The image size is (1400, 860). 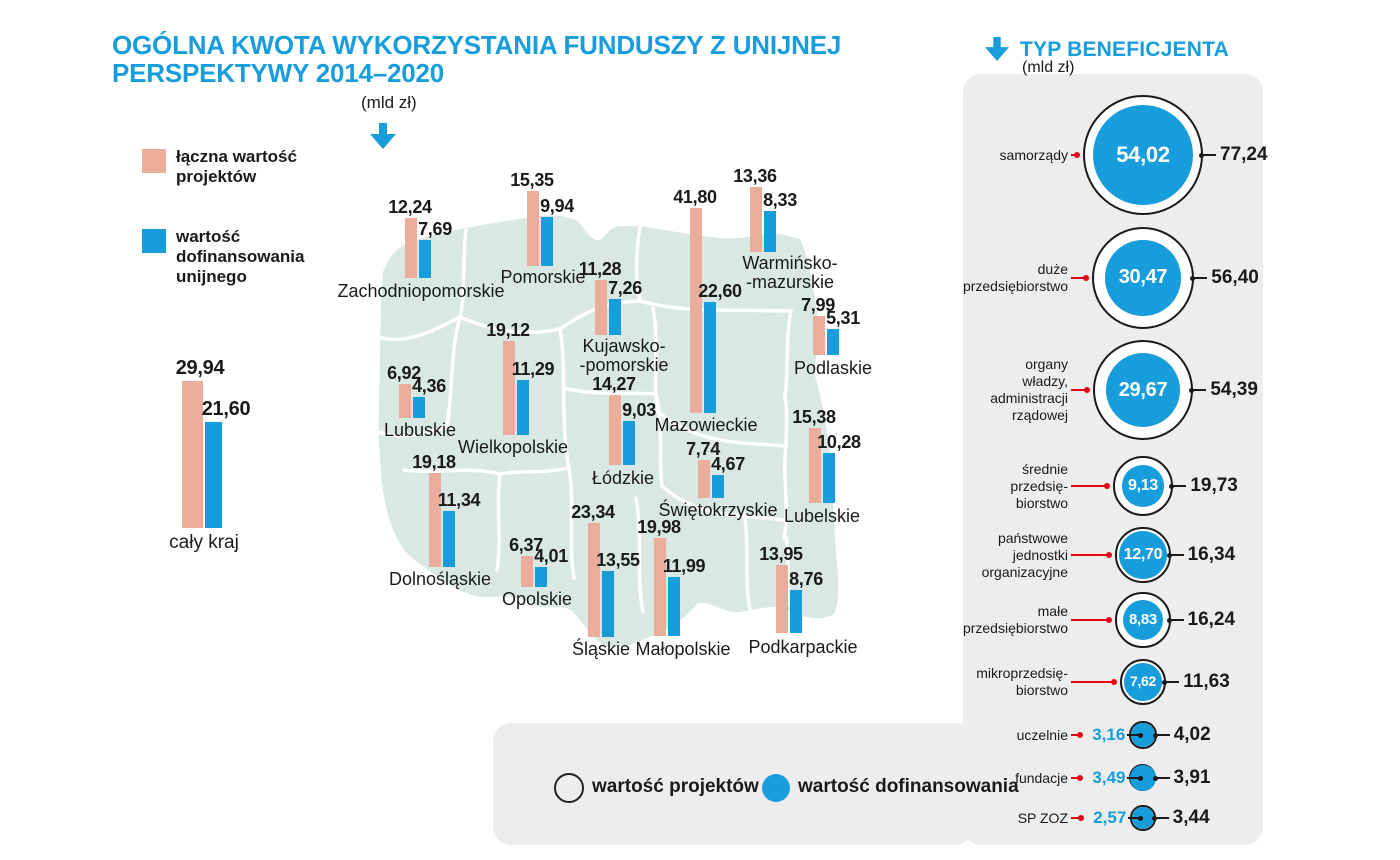 I want to click on region-label: Kujawsko- -pomorskie, so click(x=624, y=355).